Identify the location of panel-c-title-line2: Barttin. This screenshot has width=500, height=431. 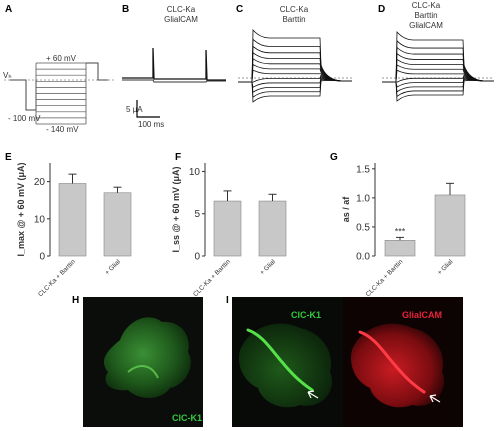
(293, 19).